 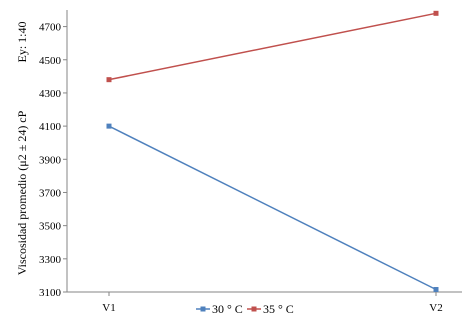 I want to click on legend-label-0: 30 ° C, so click(x=227, y=309).